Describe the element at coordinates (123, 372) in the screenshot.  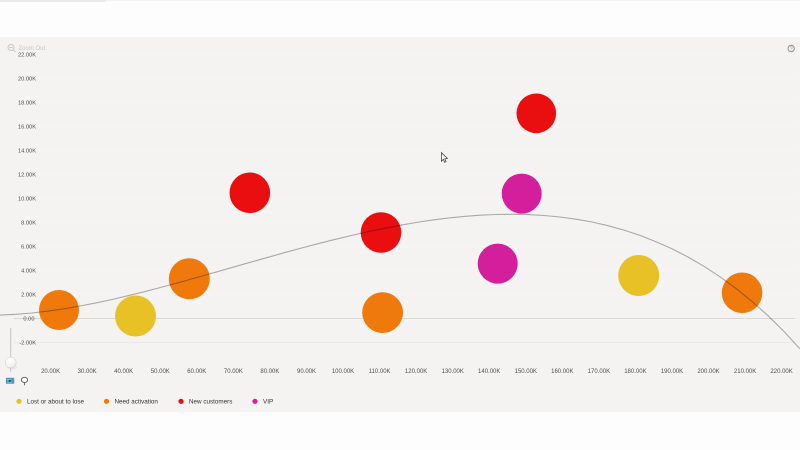
I see `svg-text: 40.00K` at that location.